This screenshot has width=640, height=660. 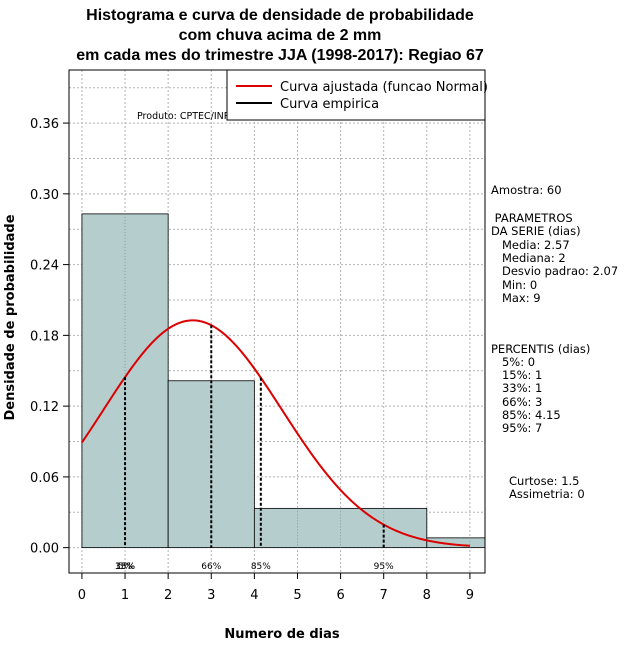 I want to click on x-tick-label-5: 5, so click(x=297, y=595).